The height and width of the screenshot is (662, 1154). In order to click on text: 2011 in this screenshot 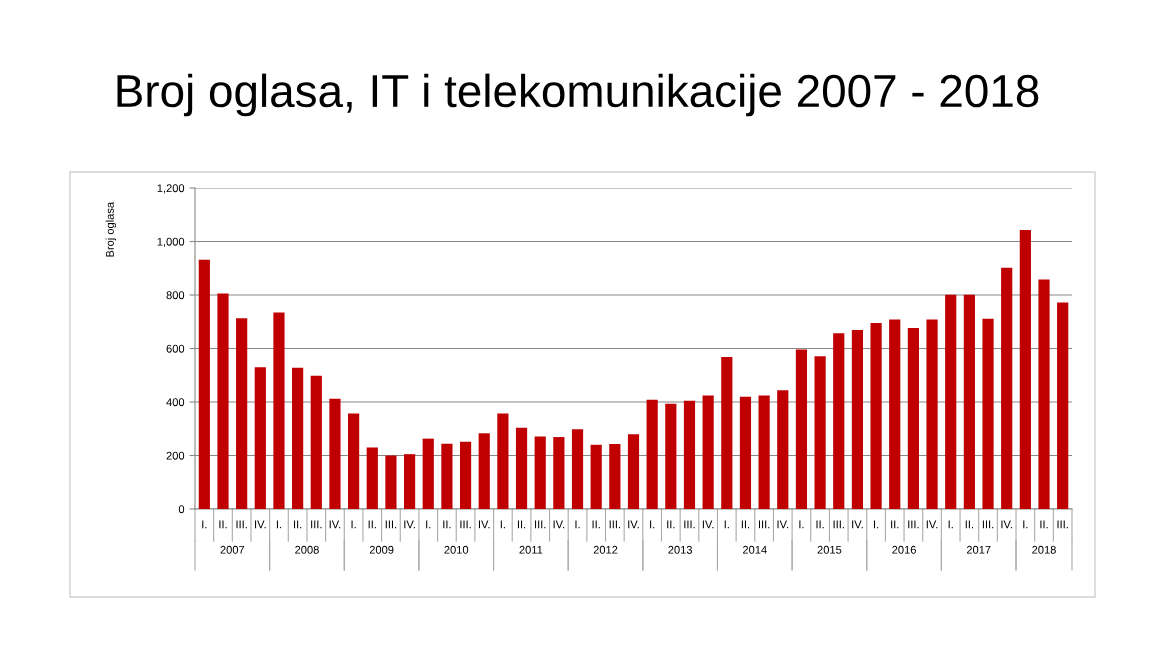, I will do `click(531, 549)`.